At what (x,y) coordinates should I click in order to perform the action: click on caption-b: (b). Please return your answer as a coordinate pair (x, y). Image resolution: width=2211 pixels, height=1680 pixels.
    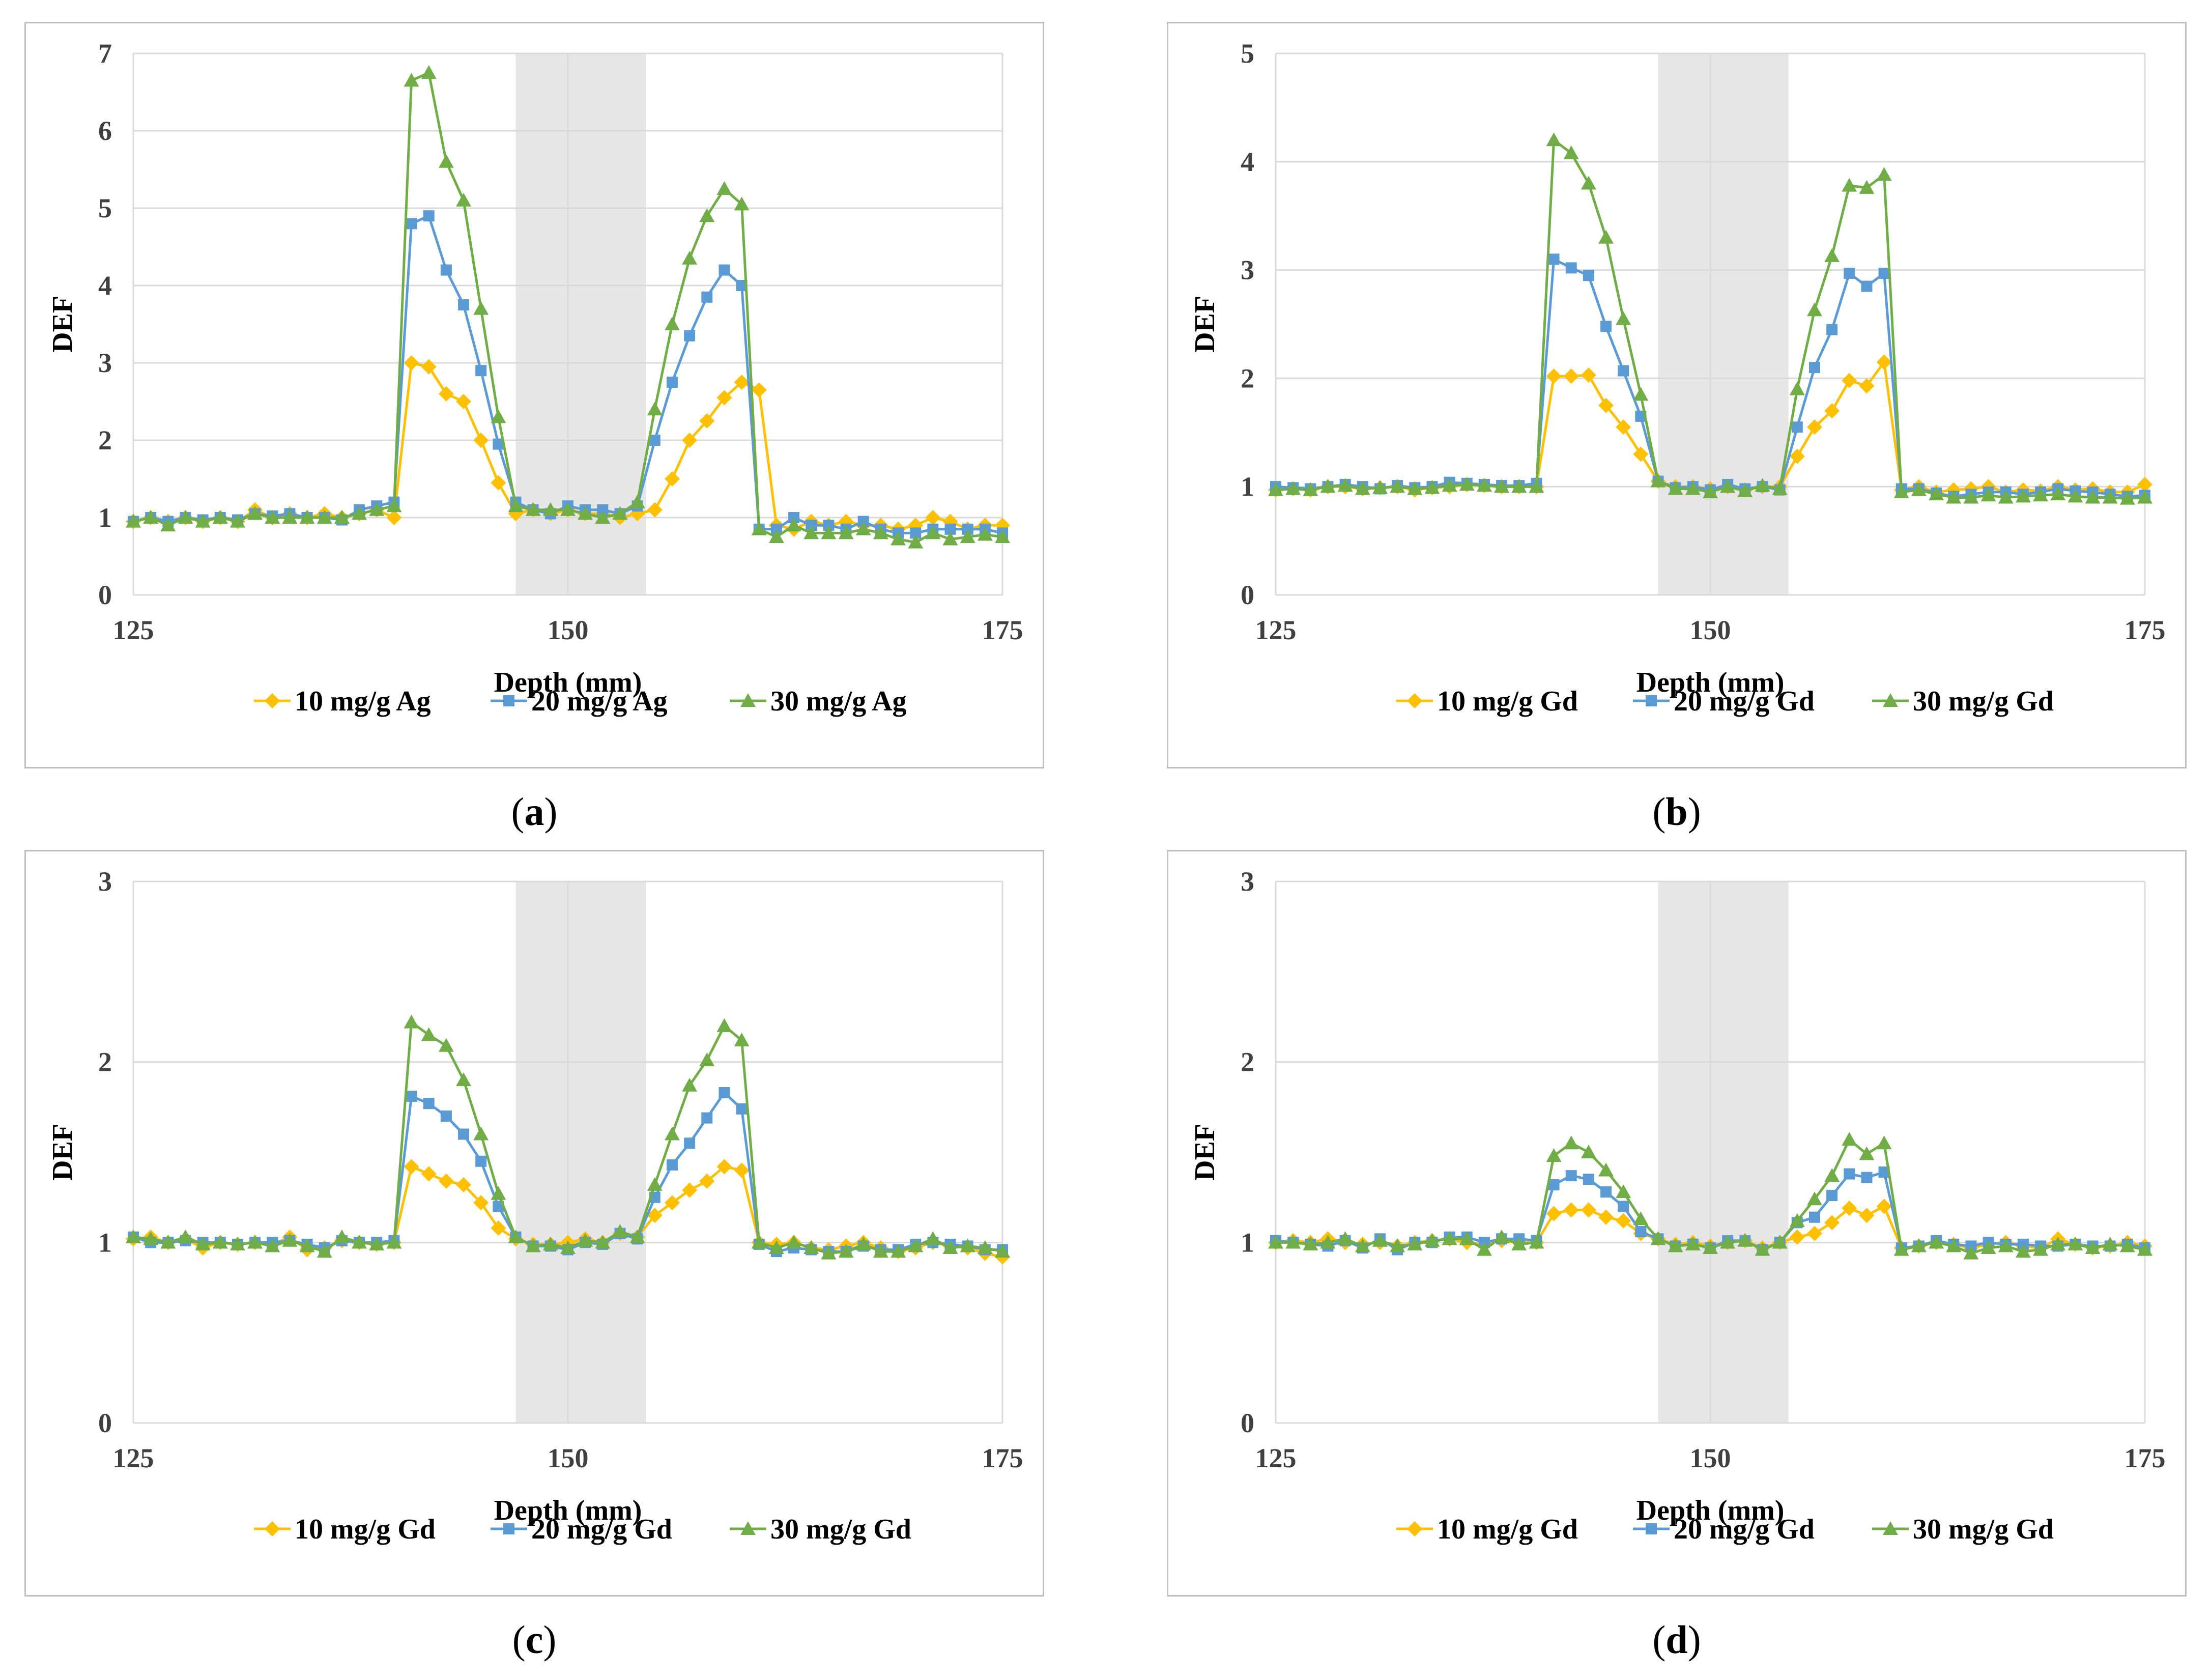
    Looking at the image, I should click on (1677, 811).